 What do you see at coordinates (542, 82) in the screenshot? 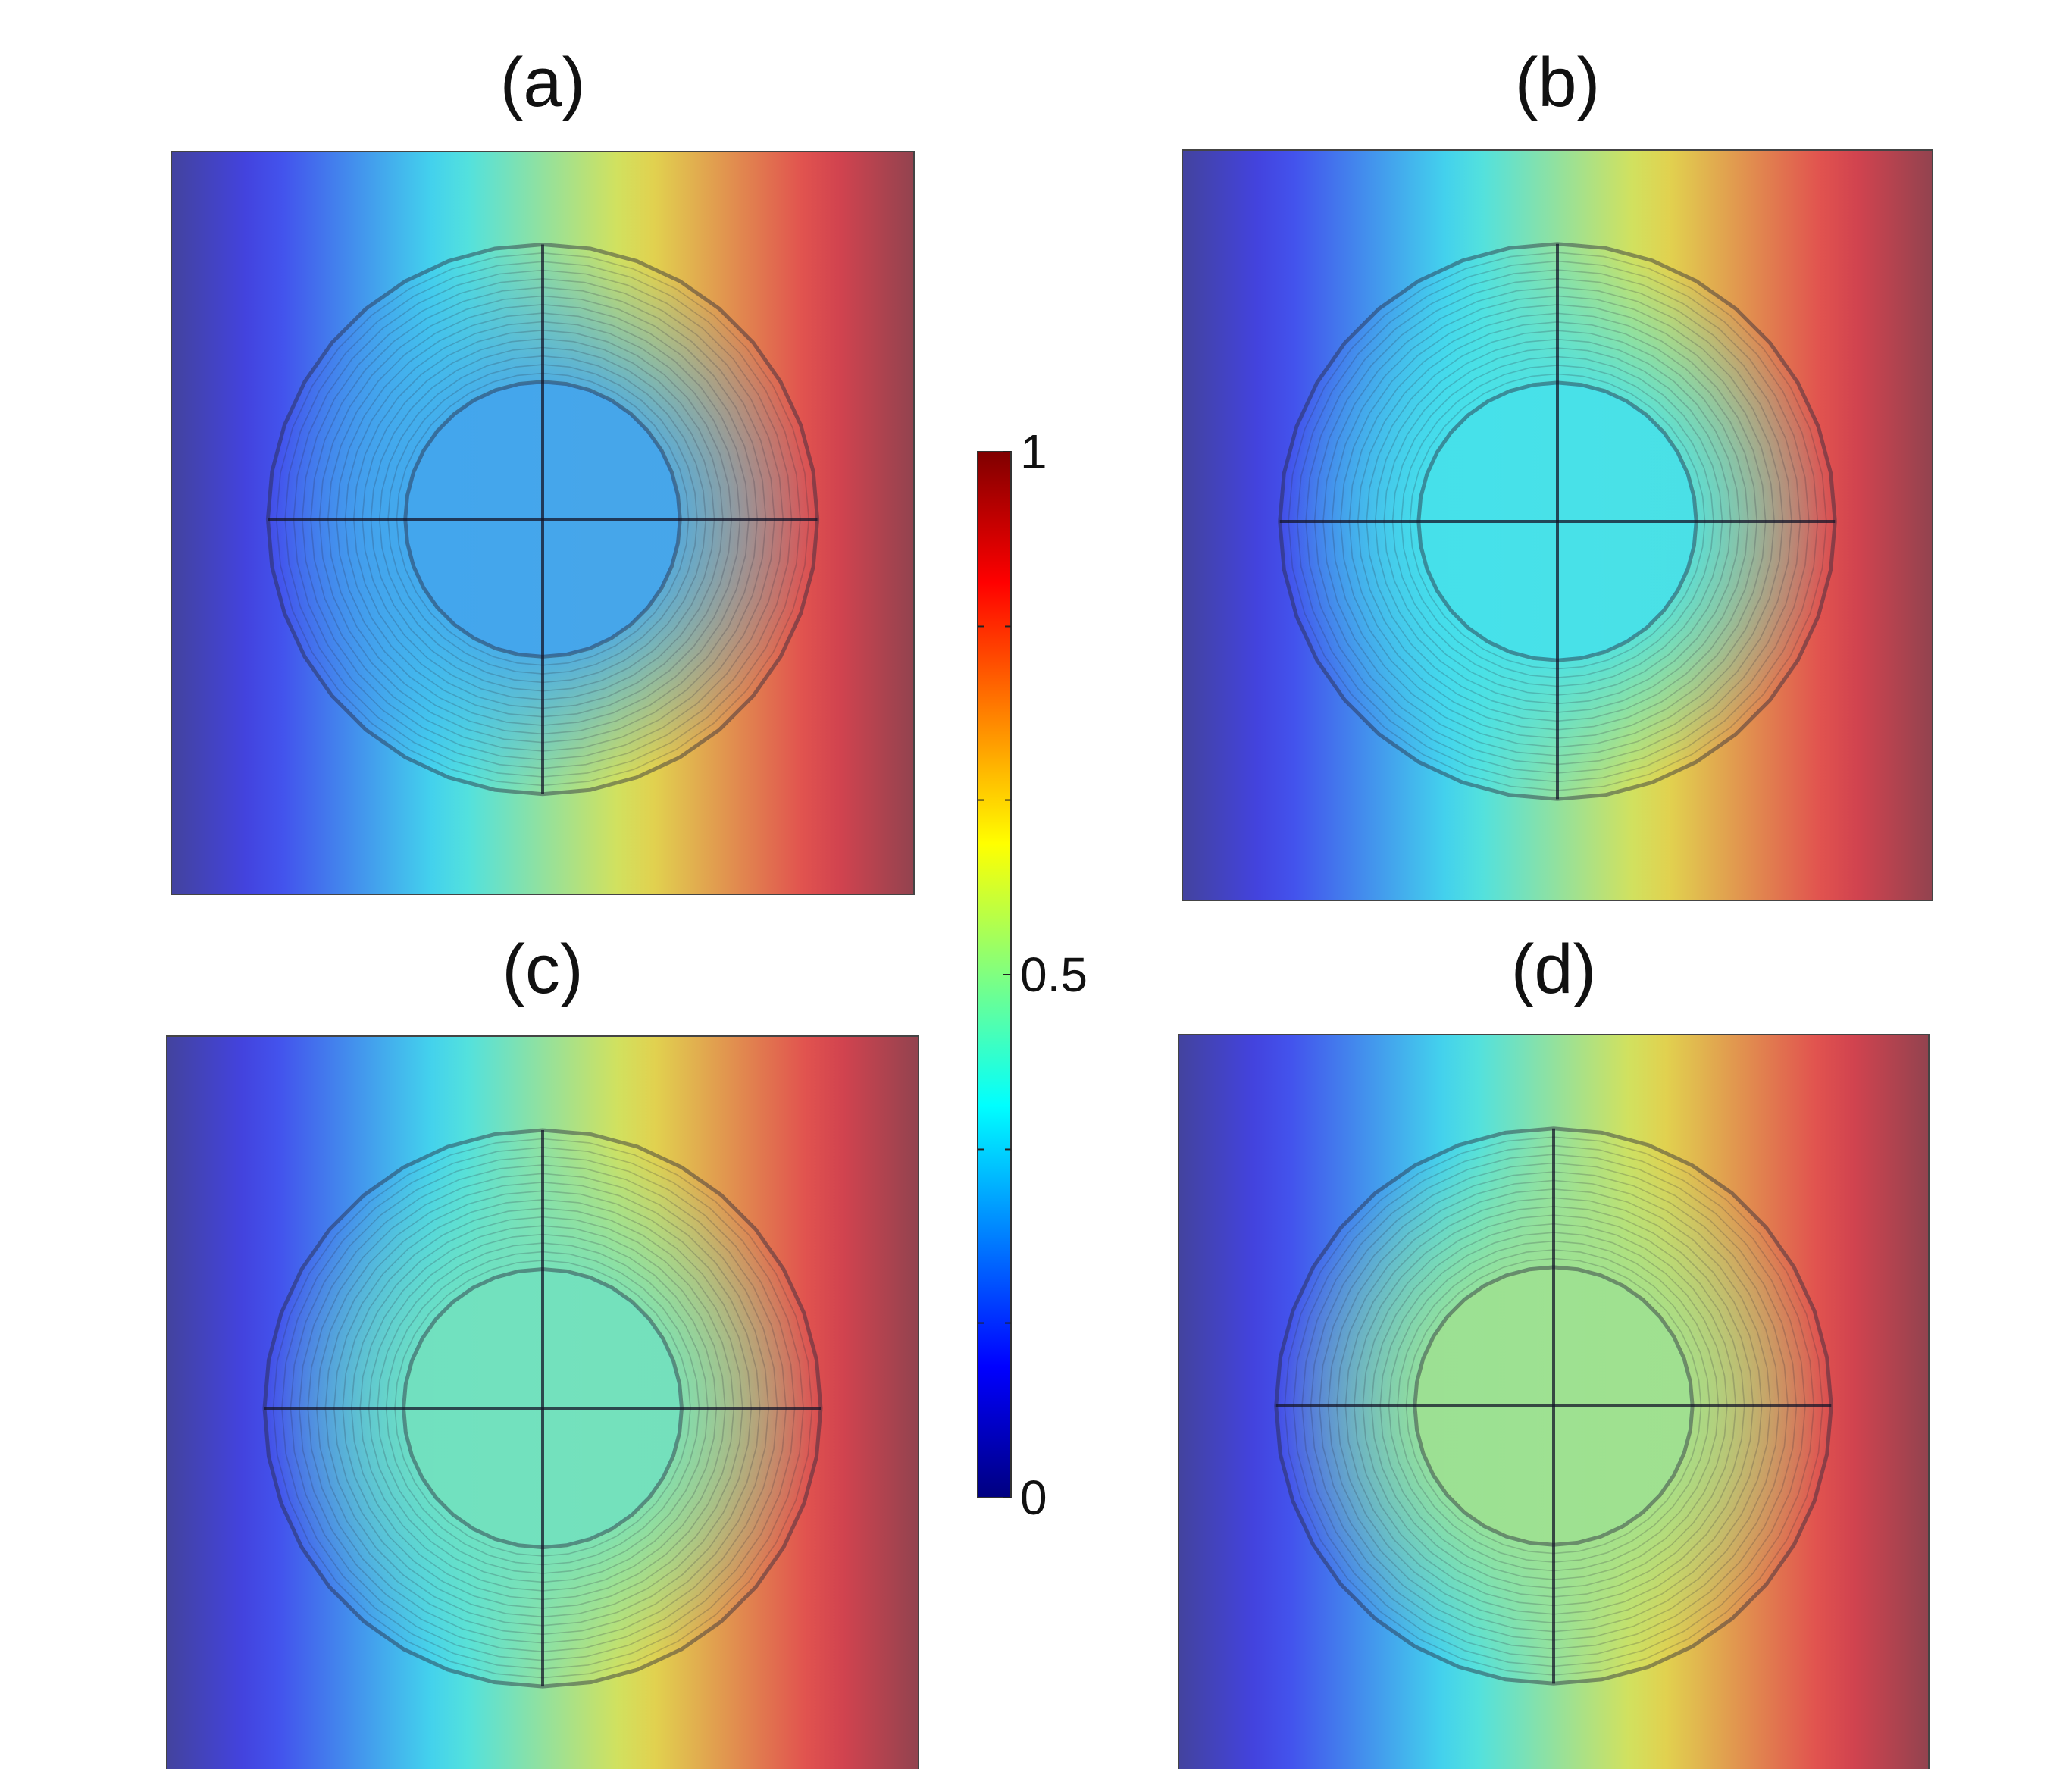
I see `panel-title: (a)` at bounding box center [542, 82].